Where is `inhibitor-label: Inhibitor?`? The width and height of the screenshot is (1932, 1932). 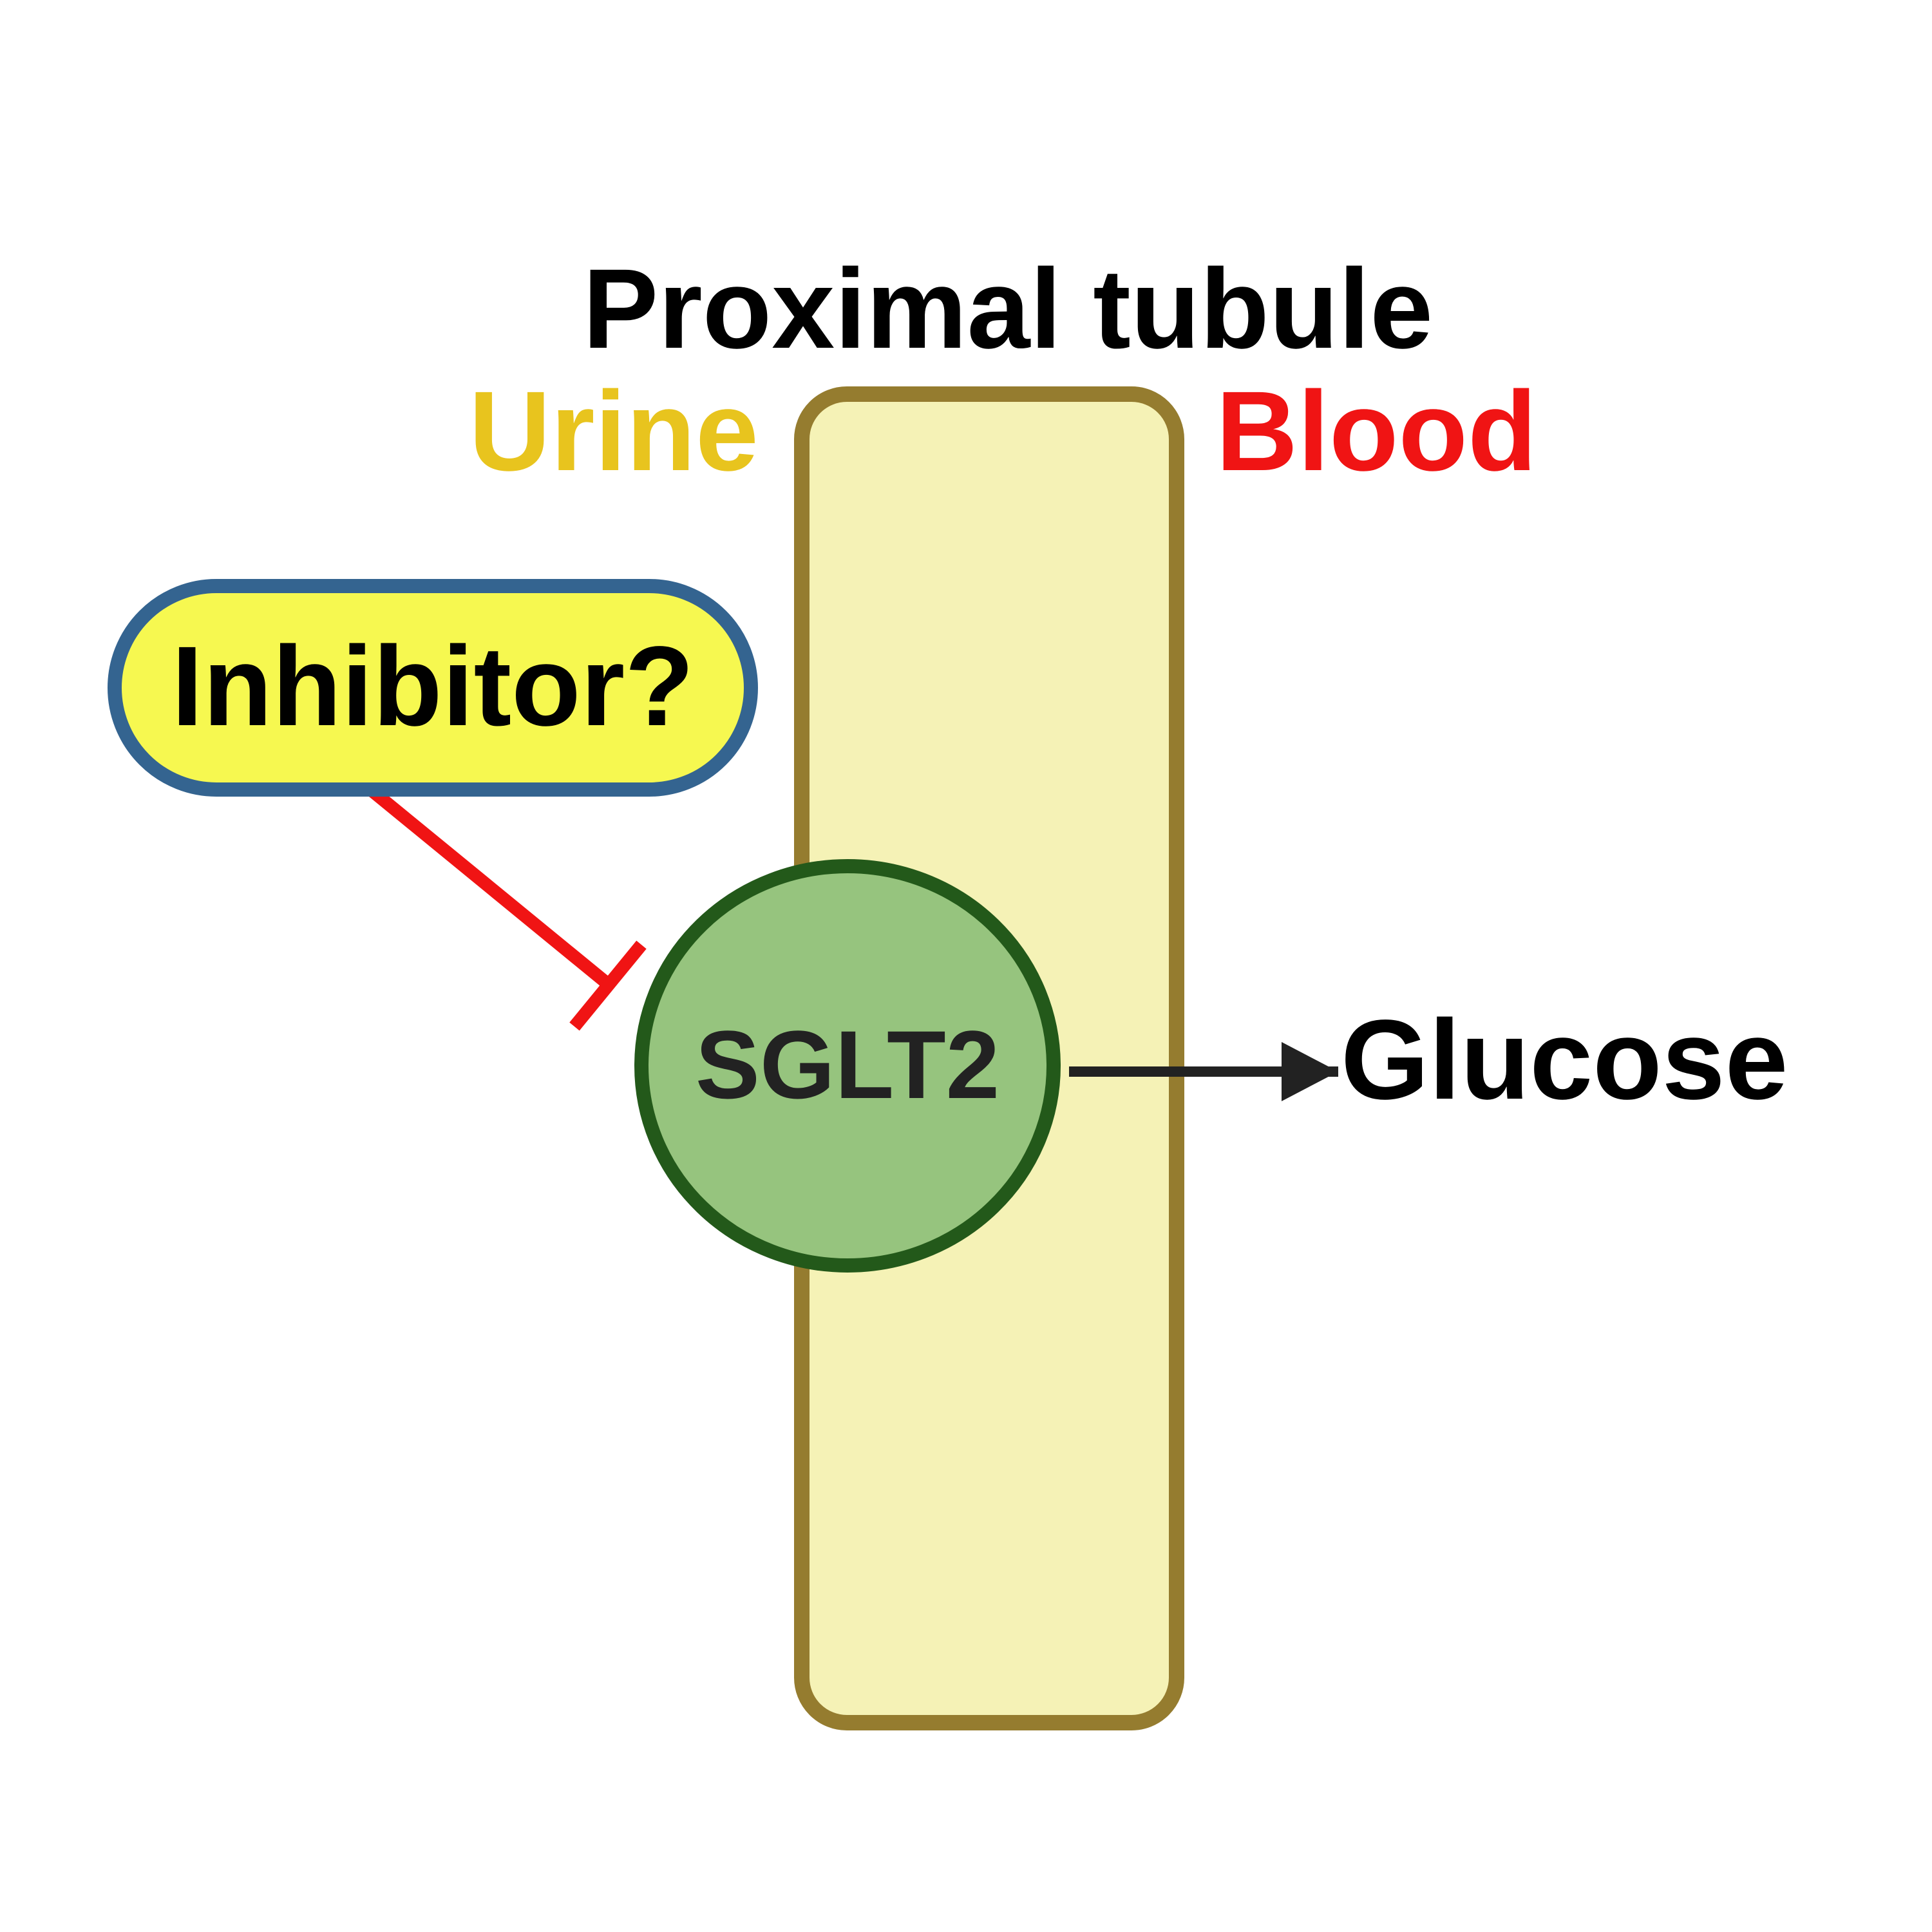
inhibitor-label: Inhibitor? is located at coordinates (432, 686).